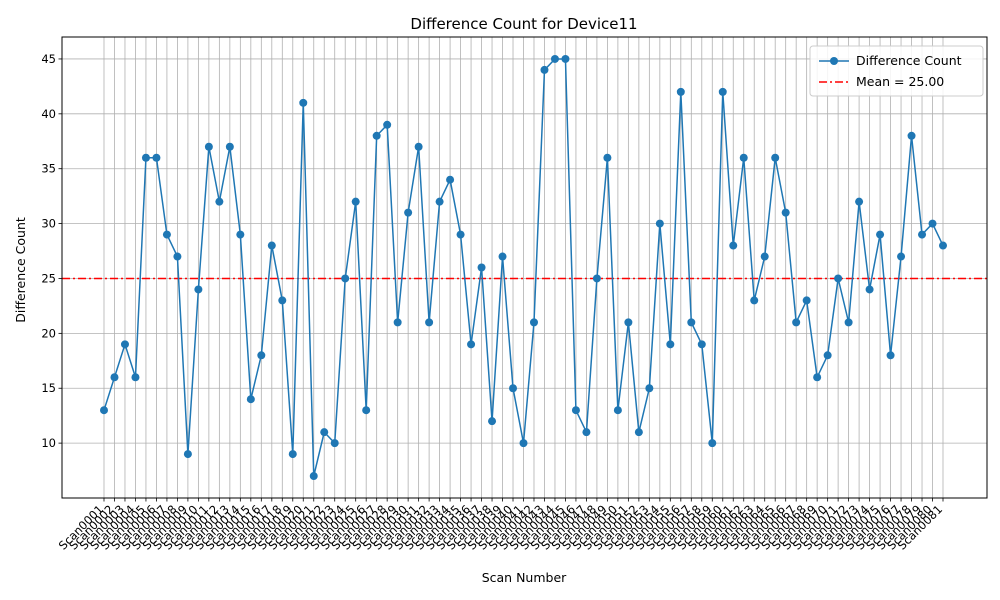  I want to click on legend-frame, so click(896, 71).